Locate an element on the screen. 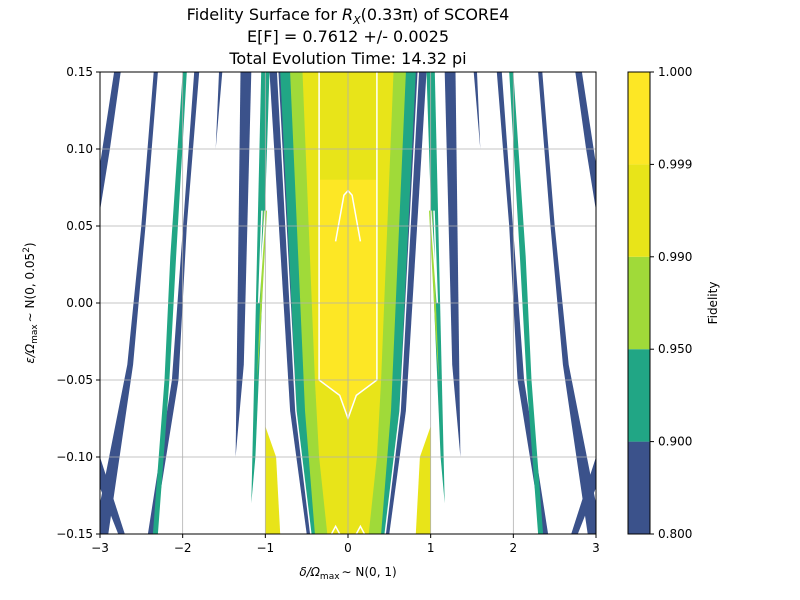 This screenshot has height=600, width=800. colorbar-tick-label-2: 0.950 is located at coordinates (675, 349).